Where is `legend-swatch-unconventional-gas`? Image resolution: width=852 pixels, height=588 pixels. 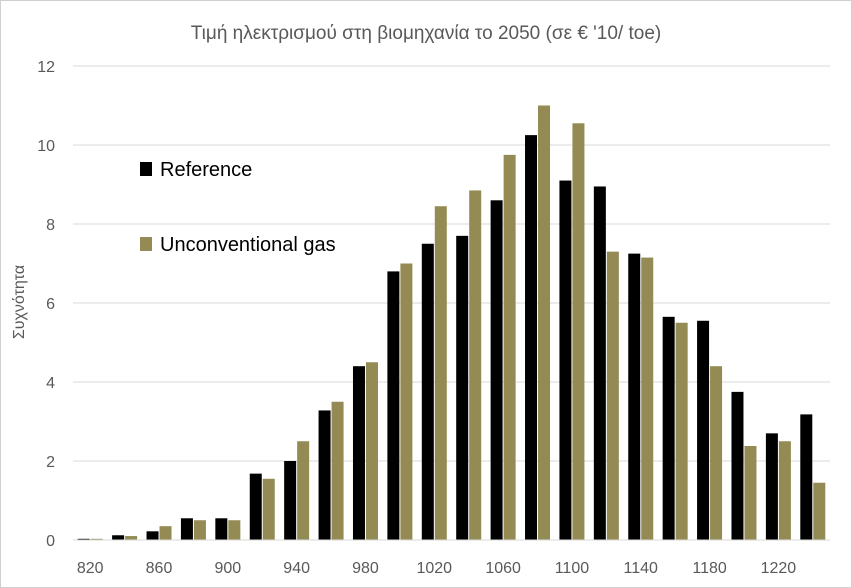
legend-swatch-unconventional-gas is located at coordinates (146, 244).